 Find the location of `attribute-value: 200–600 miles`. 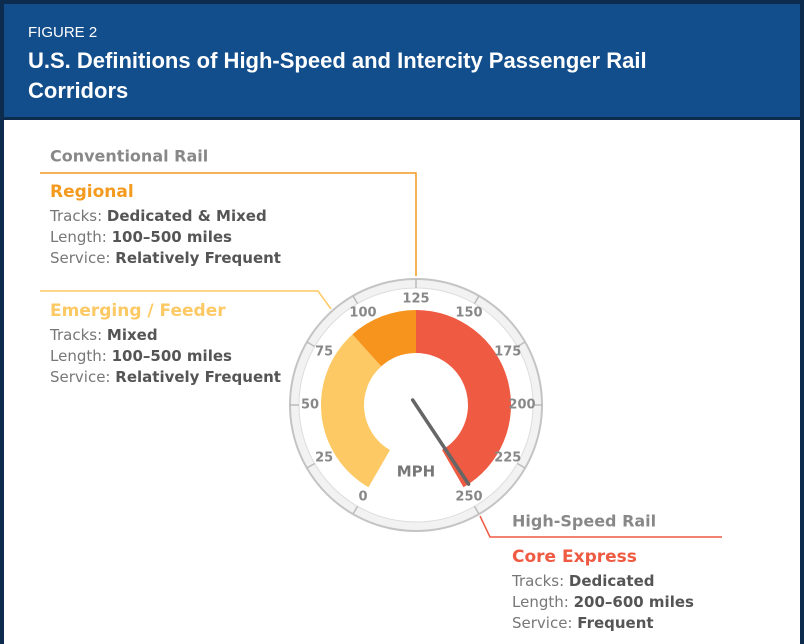

attribute-value: 200–600 miles is located at coordinates (634, 602).